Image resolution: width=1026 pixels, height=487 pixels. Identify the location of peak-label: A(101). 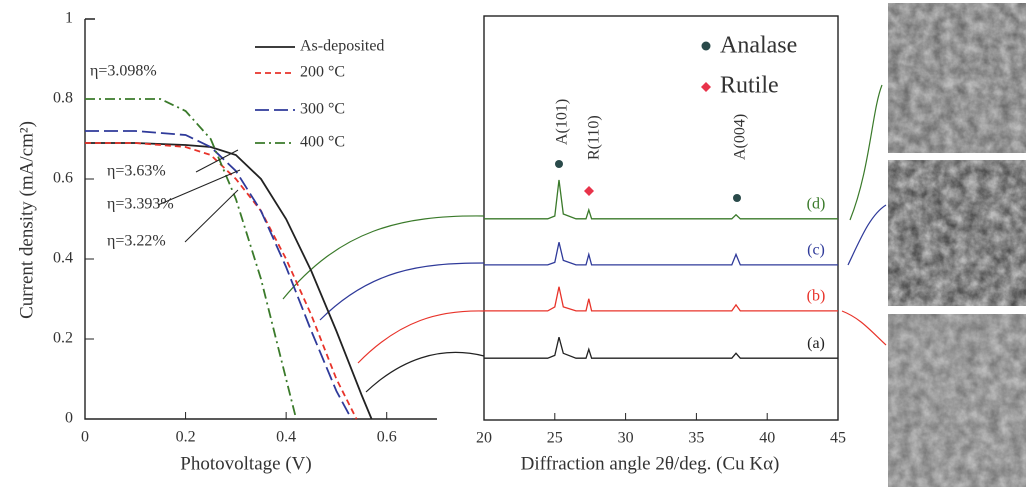
(562, 122).